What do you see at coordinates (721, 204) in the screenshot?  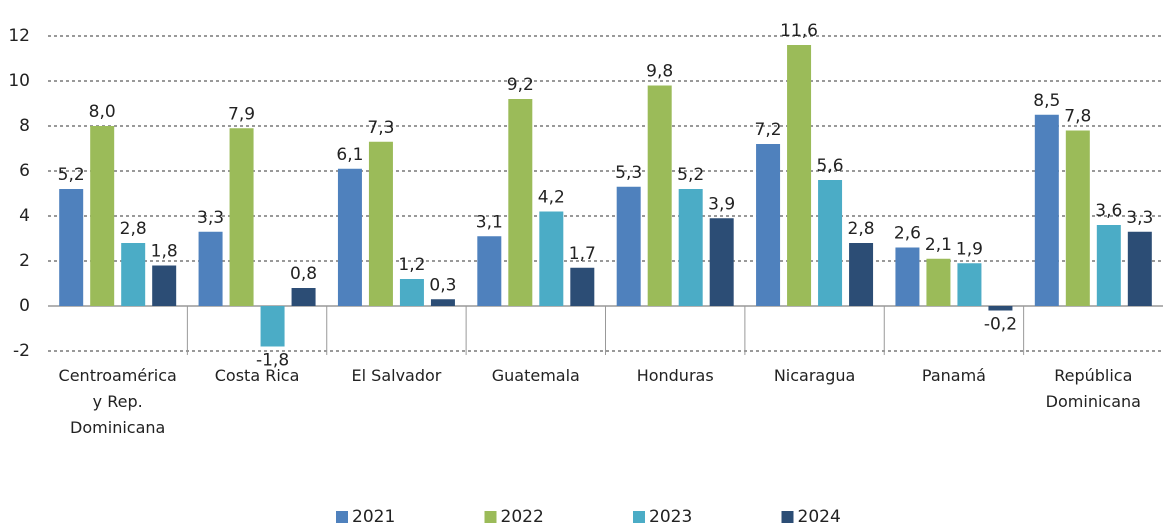 I see `value-label: 3,9` at bounding box center [721, 204].